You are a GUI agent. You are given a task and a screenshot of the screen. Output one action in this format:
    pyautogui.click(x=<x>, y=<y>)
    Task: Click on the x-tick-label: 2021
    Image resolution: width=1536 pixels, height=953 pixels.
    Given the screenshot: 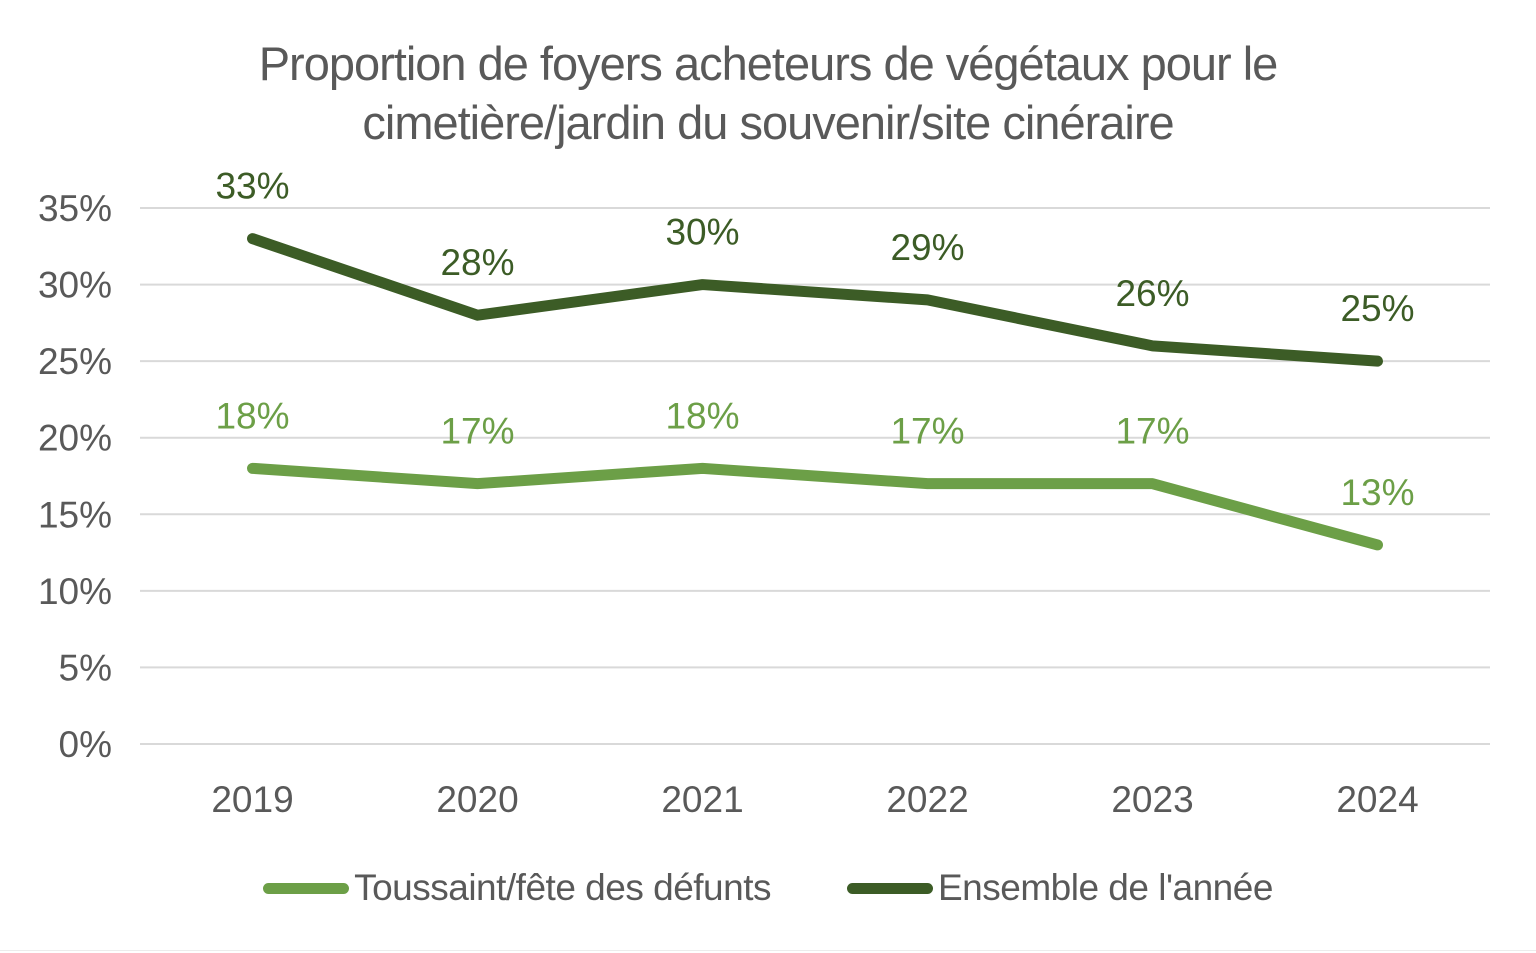 What is the action you would take?
    pyautogui.click(x=702, y=799)
    